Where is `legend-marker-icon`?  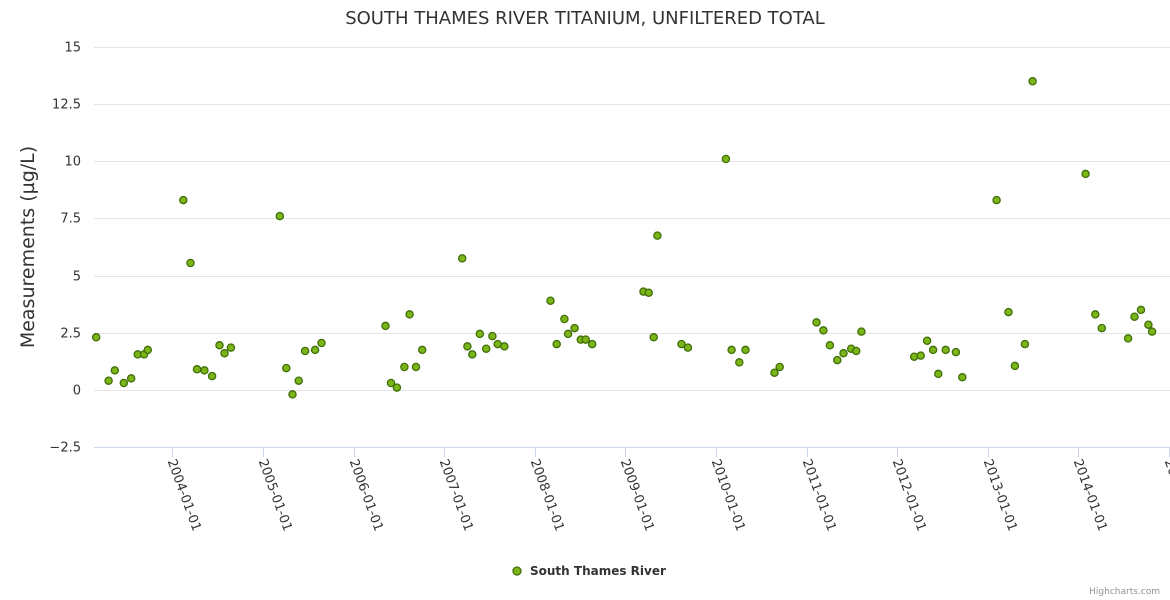 legend-marker-icon is located at coordinates (517, 571).